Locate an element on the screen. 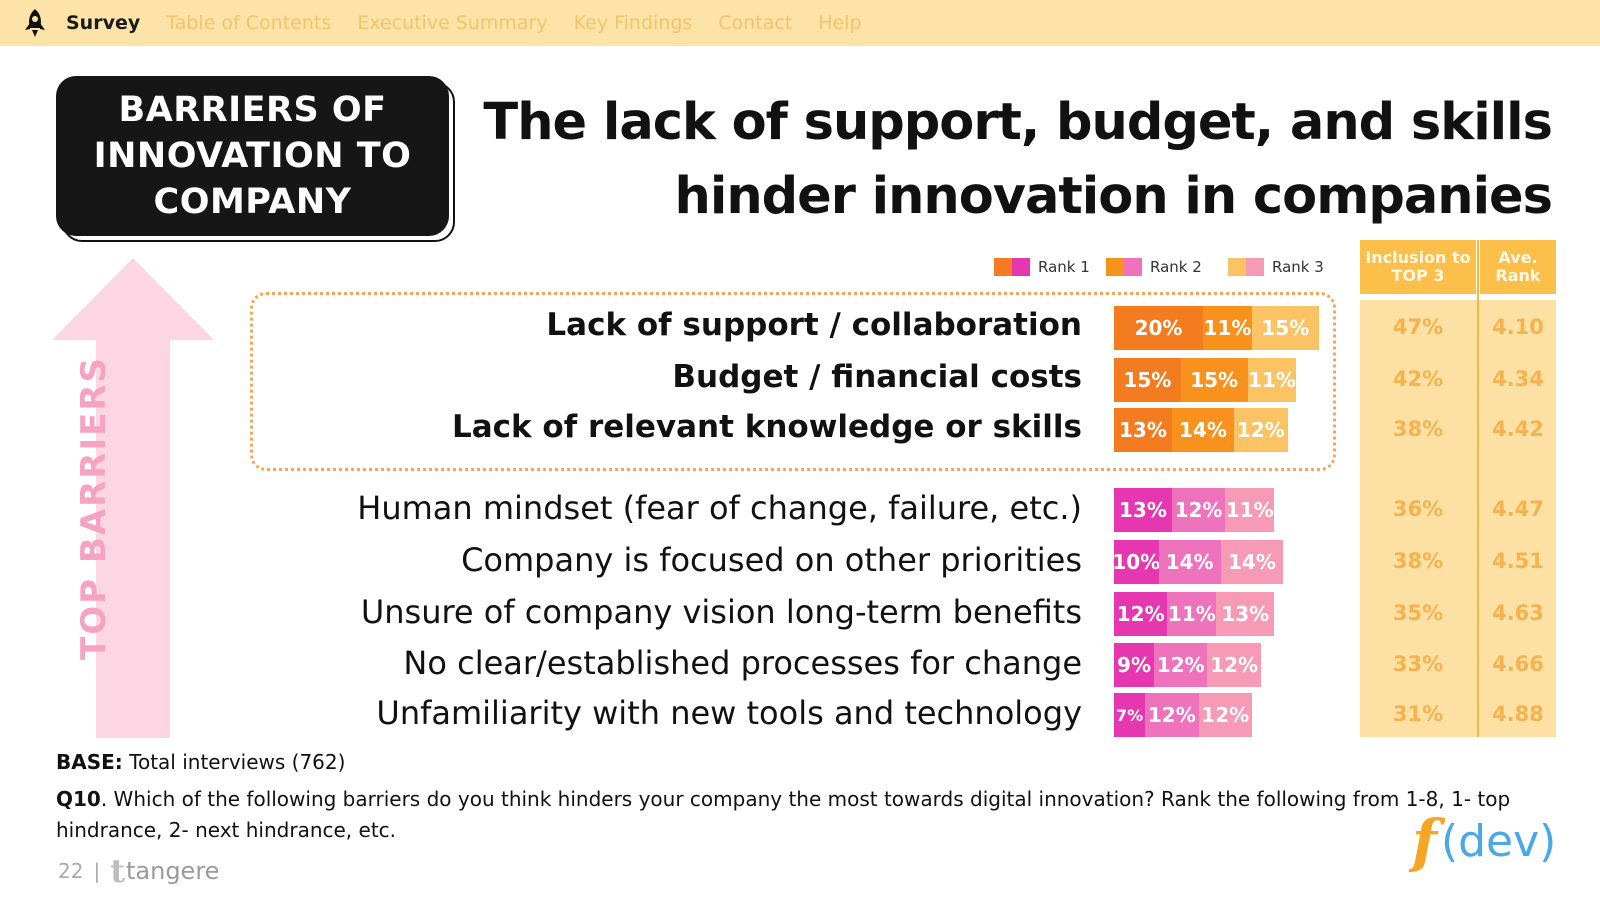 The image size is (1600, 900). legend-rank-1: Rank 1 is located at coordinates (1042, 267).